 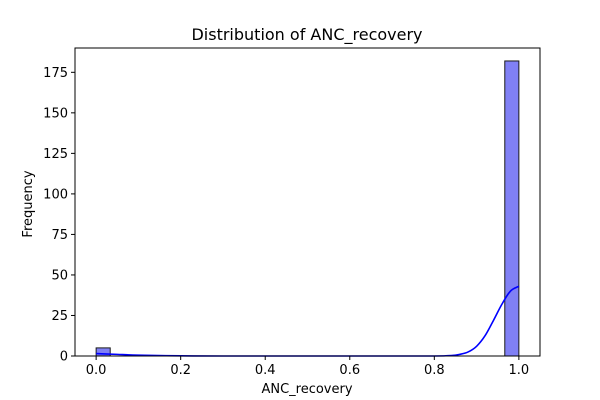 What do you see at coordinates (55, 73) in the screenshot?
I see `y-tick-label-7: 175` at bounding box center [55, 73].